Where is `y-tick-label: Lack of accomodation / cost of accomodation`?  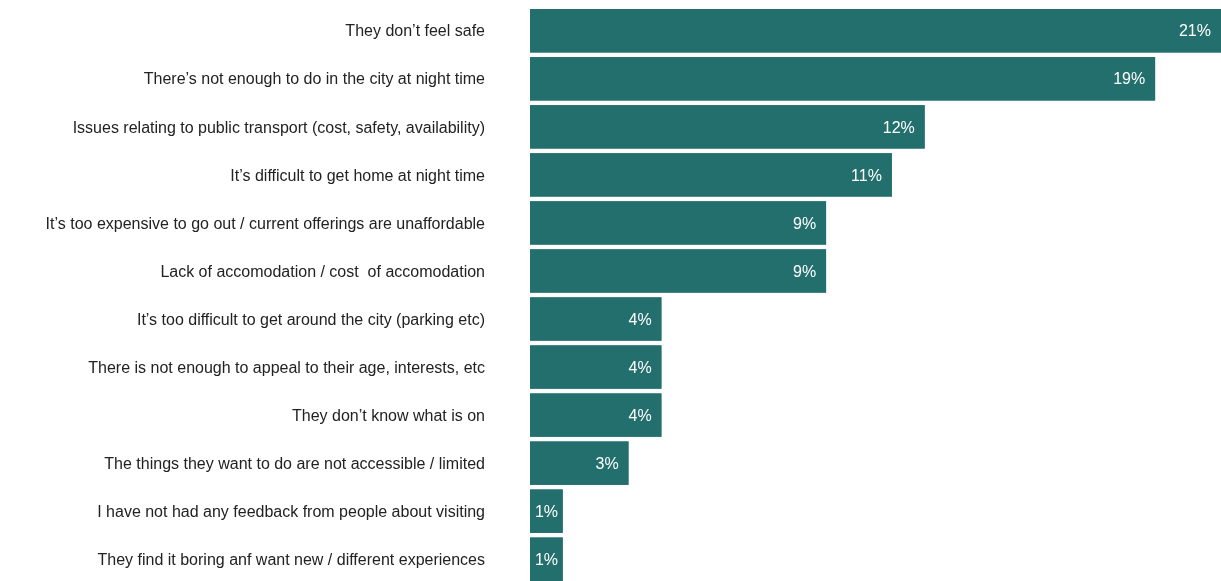 y-tick-label: Lack of accomodation / cost of accomodation is located at coordinates (322, 271).